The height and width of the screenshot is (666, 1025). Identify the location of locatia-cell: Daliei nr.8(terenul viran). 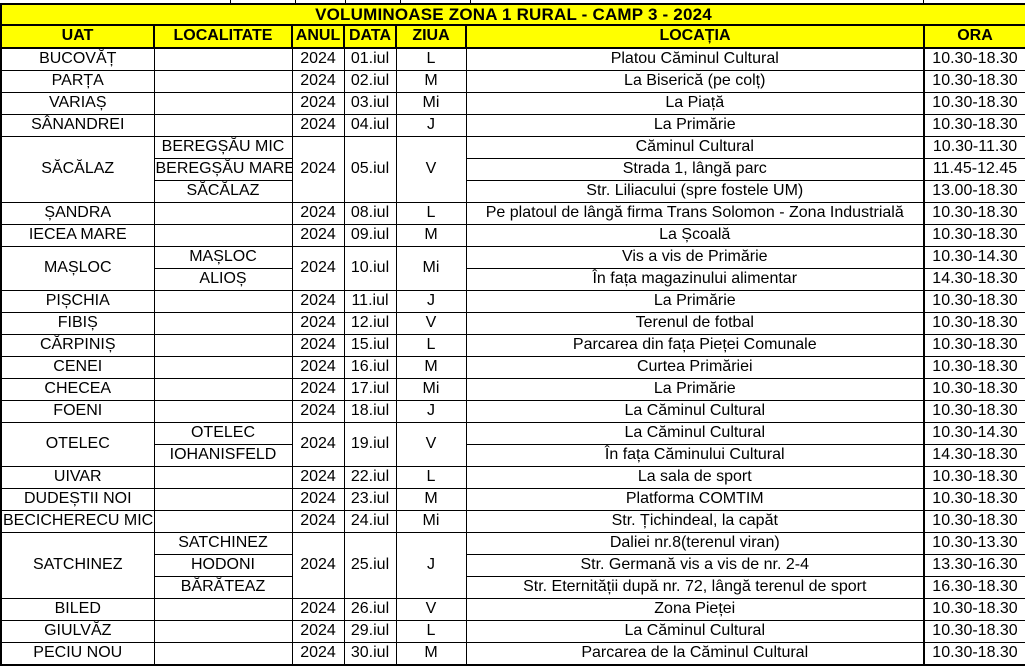
(695, 543).